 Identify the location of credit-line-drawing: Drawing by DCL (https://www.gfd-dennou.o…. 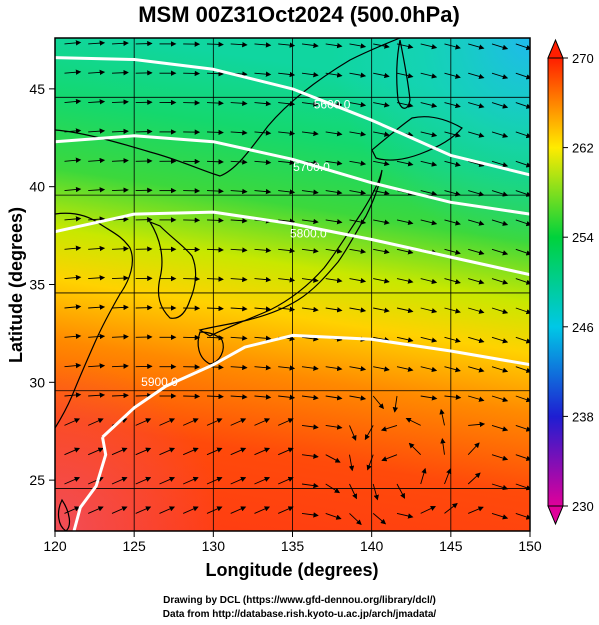
(299, 600).